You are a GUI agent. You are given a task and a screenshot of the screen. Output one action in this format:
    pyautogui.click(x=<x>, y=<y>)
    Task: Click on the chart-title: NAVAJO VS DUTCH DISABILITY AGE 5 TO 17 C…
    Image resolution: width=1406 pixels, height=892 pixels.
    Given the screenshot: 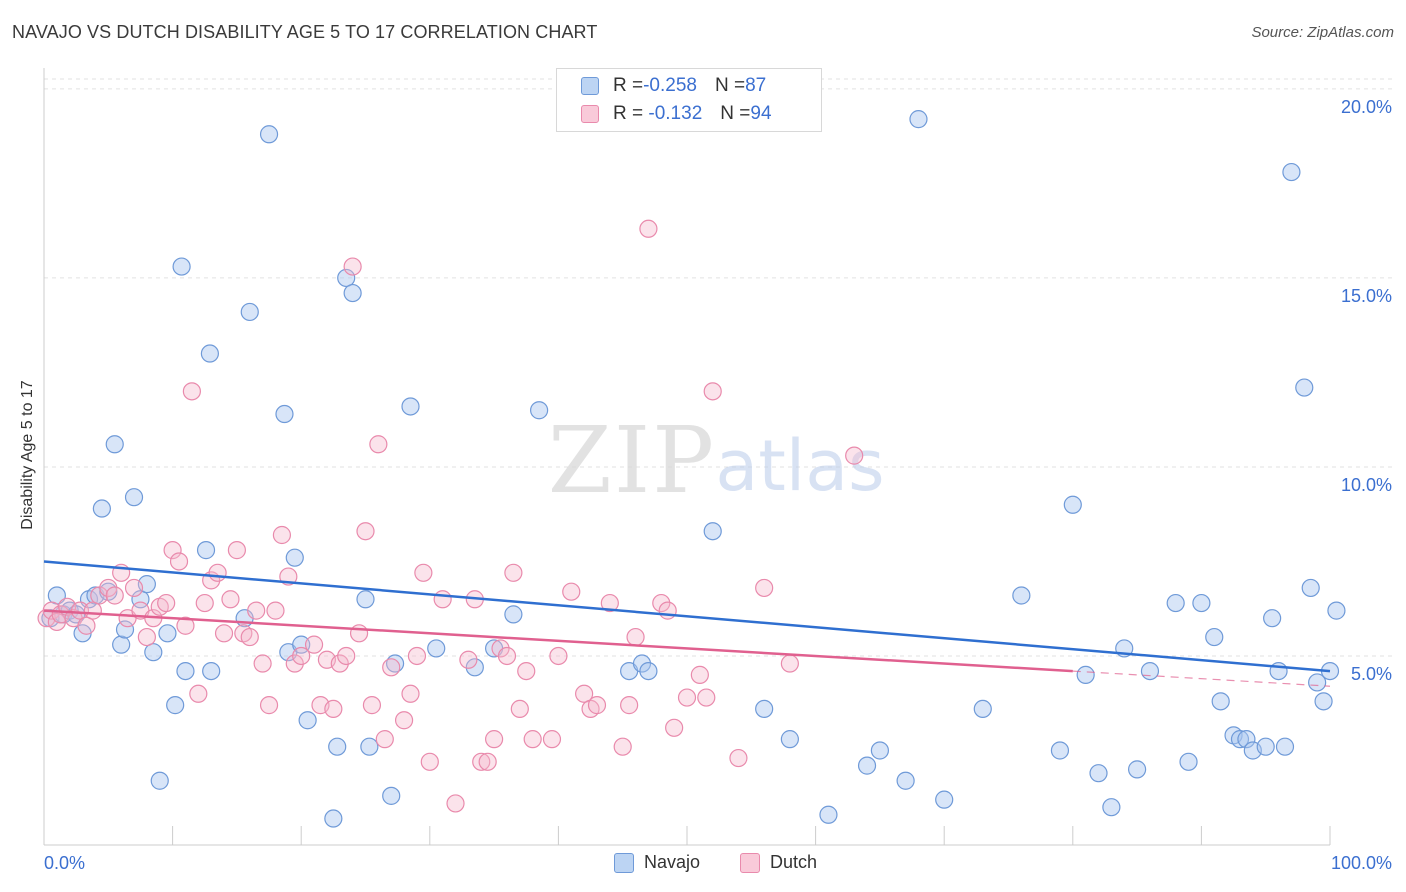 What is the action you would take?
    pyautogui.click(x=305, y=32)
    